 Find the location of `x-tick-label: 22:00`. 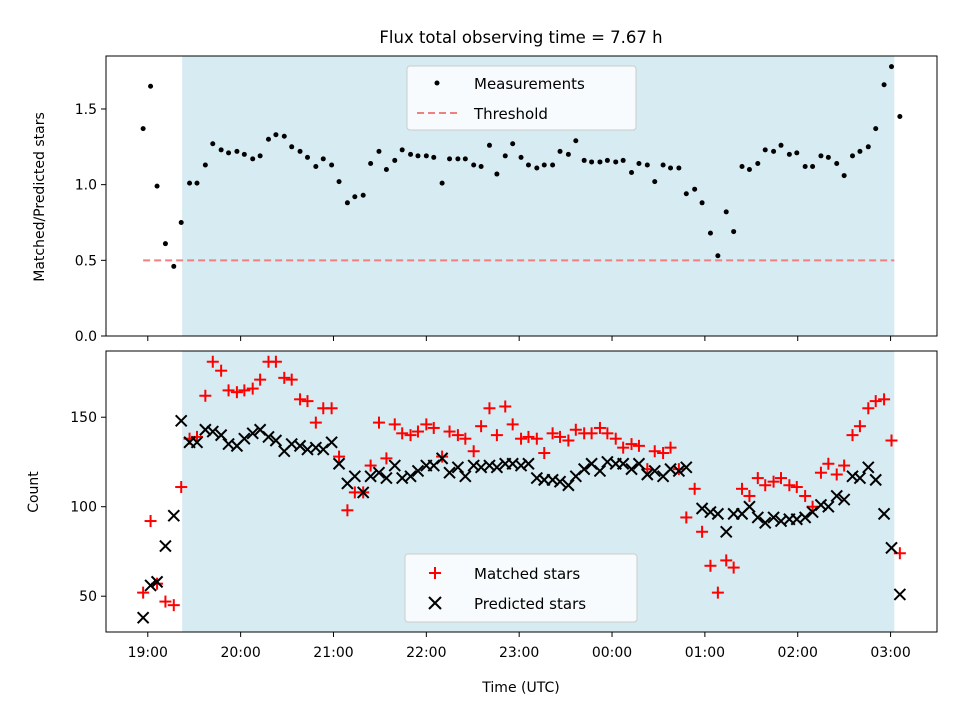

x-tick-label: 22:00 is located at coordinates (426, 653).